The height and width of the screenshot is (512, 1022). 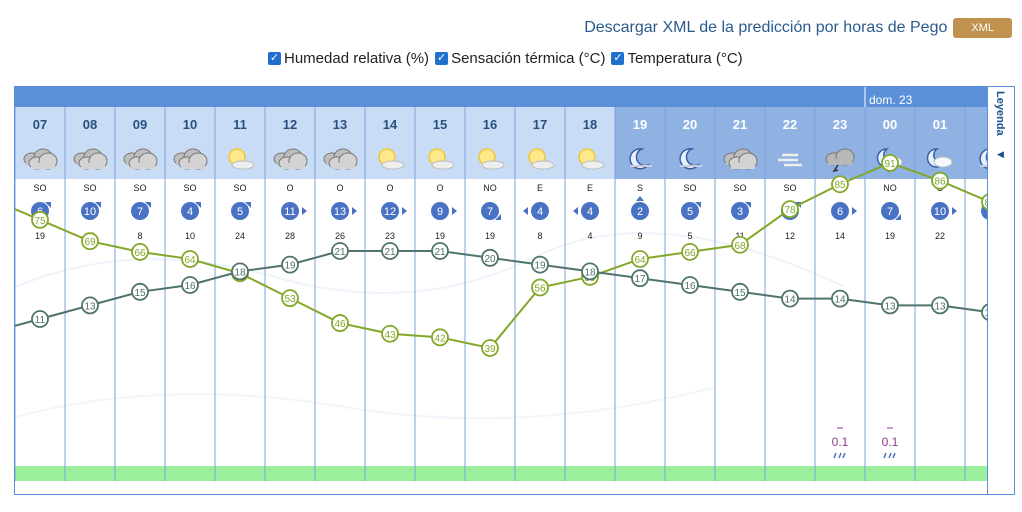 I want to click on hour-label: 23, so click(x=840, y=124).